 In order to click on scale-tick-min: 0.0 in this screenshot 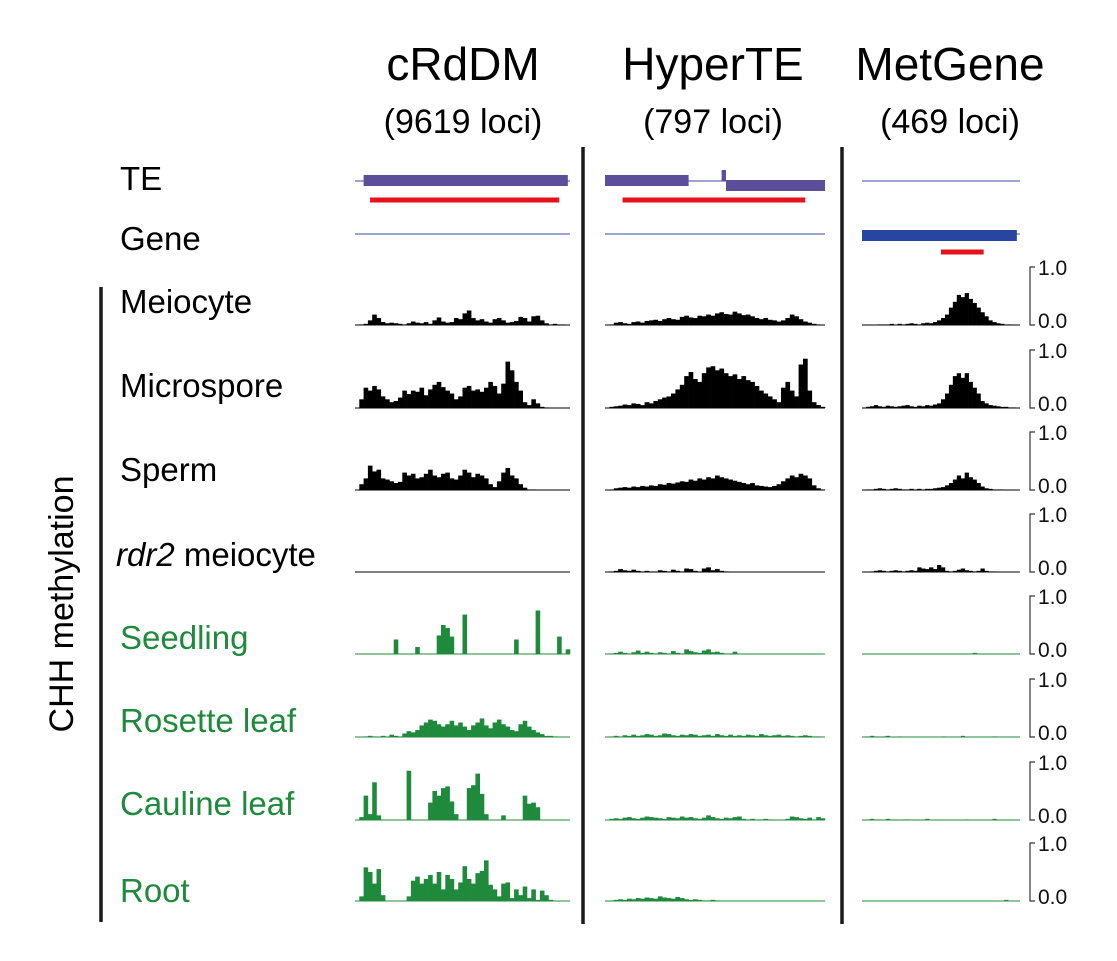, I will do `click(1052, 733)`.